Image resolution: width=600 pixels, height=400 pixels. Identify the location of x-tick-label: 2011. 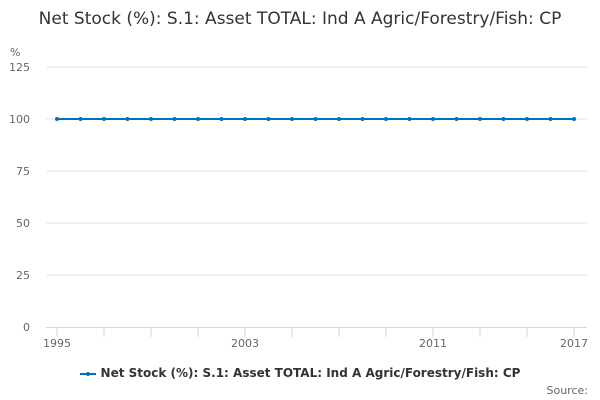
(433, 343).